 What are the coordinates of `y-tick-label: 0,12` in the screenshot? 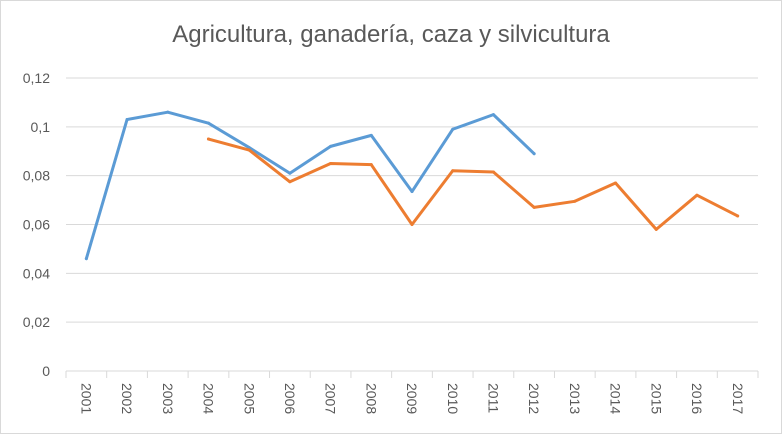 It's located at (36, 78).